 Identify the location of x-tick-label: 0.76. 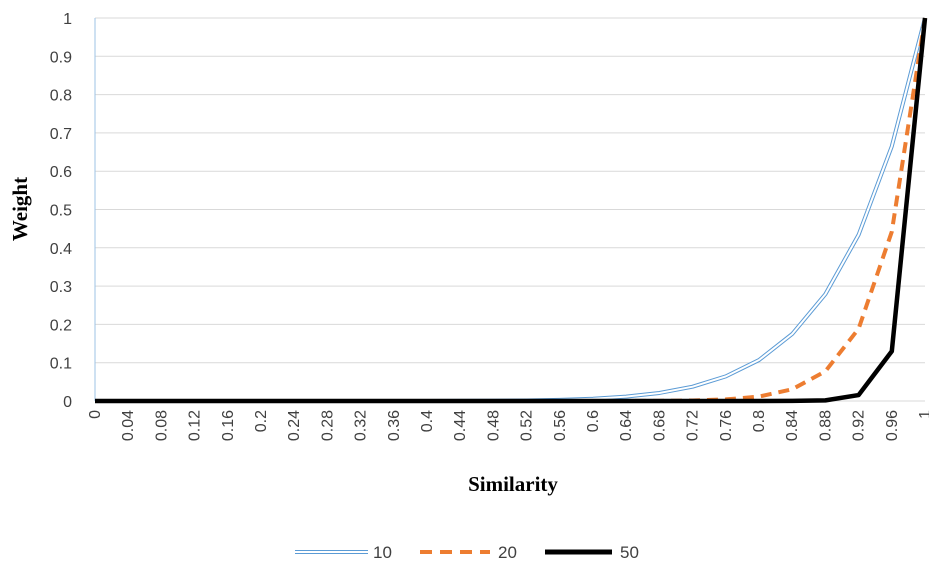
(726, 425).